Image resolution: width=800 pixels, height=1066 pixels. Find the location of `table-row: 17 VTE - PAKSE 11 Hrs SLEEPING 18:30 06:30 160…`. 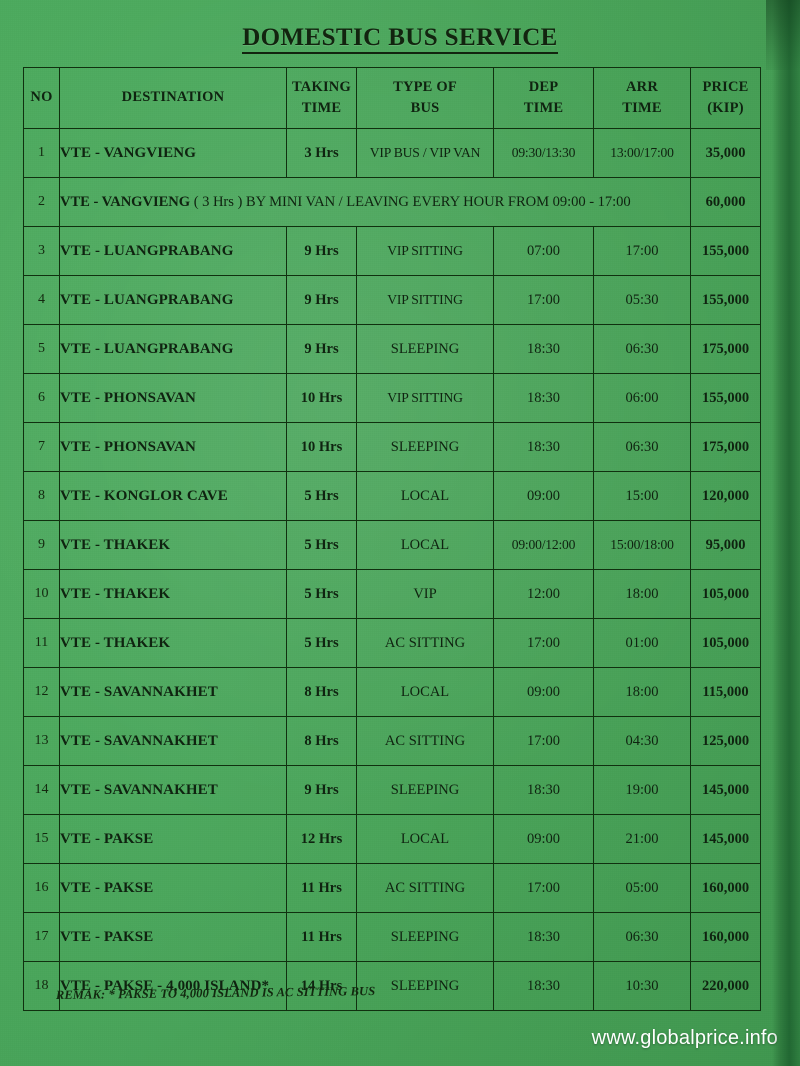

table-row: 17 VTE - PAKSE 11 Hrs SLEEPING 18:30 06:30 160… is located at coordinates (392, 937).